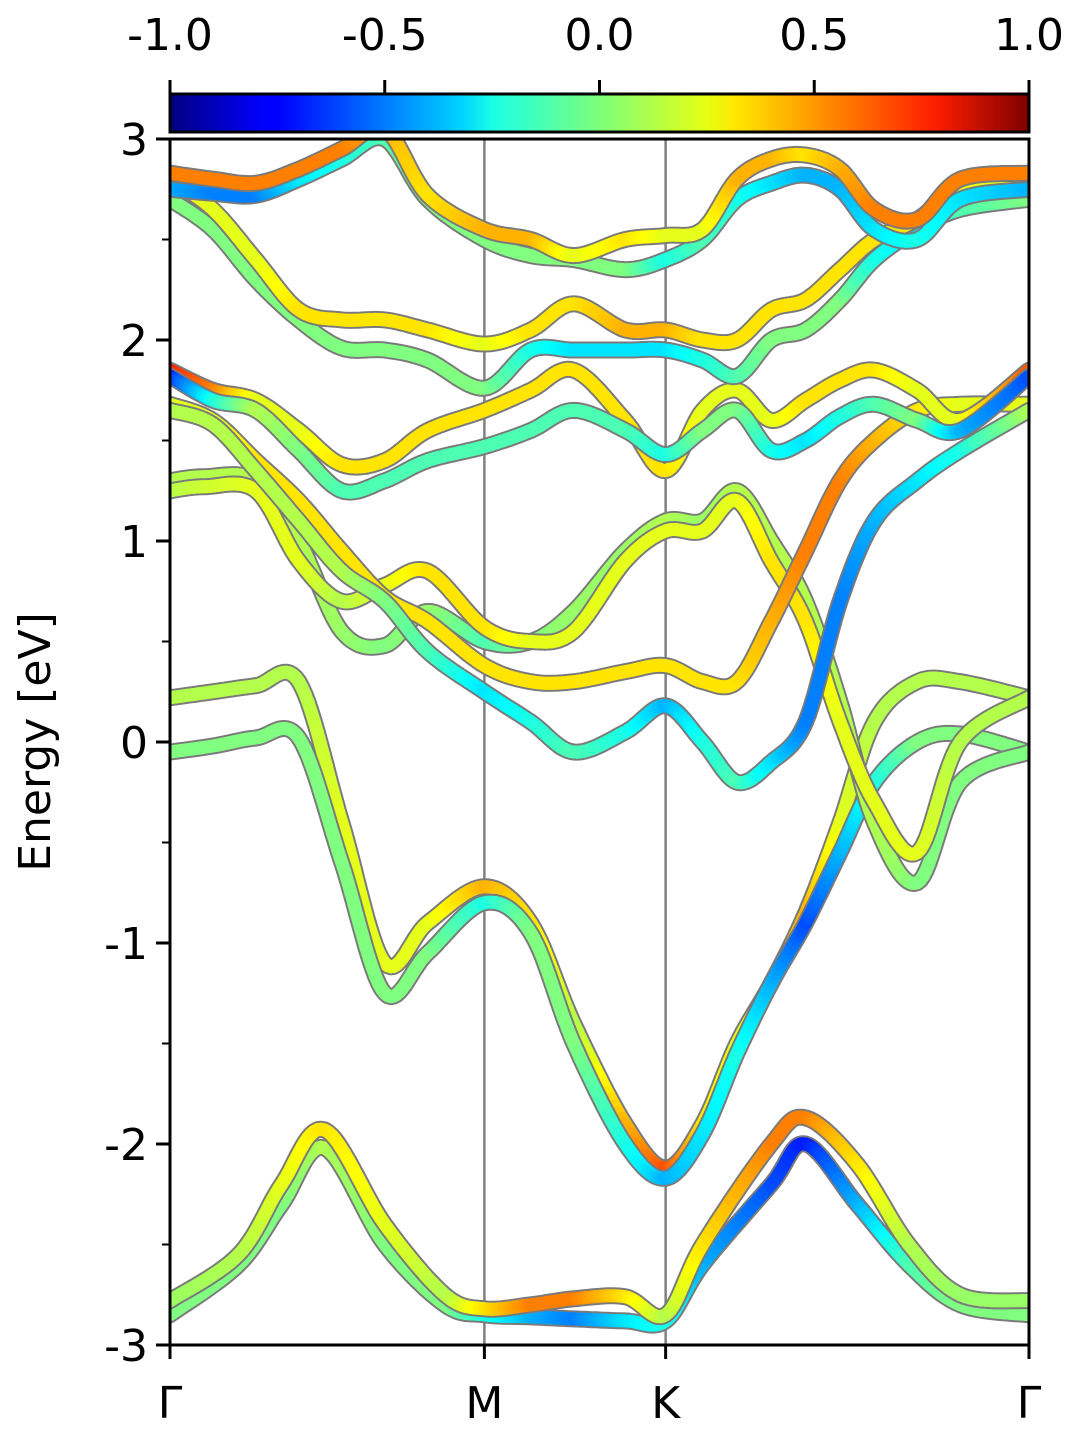 The image size is (1080, 1444). What do you see at coordinates (35, 742) in the screenshot?
I see `y-axis-label: Energy [eV]` at bounding box center [35, 742].